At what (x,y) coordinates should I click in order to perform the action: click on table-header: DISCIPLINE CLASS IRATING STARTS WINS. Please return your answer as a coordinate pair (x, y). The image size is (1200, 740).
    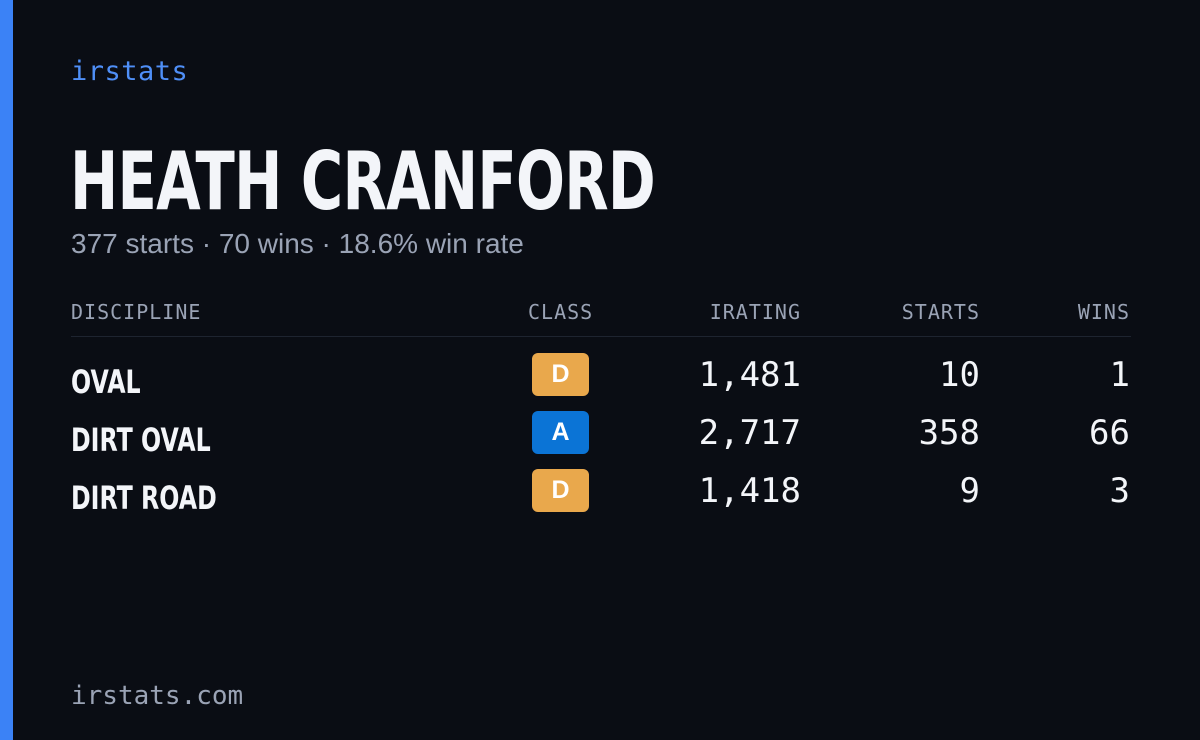
    Looking at the image, I should click on (601, 317).